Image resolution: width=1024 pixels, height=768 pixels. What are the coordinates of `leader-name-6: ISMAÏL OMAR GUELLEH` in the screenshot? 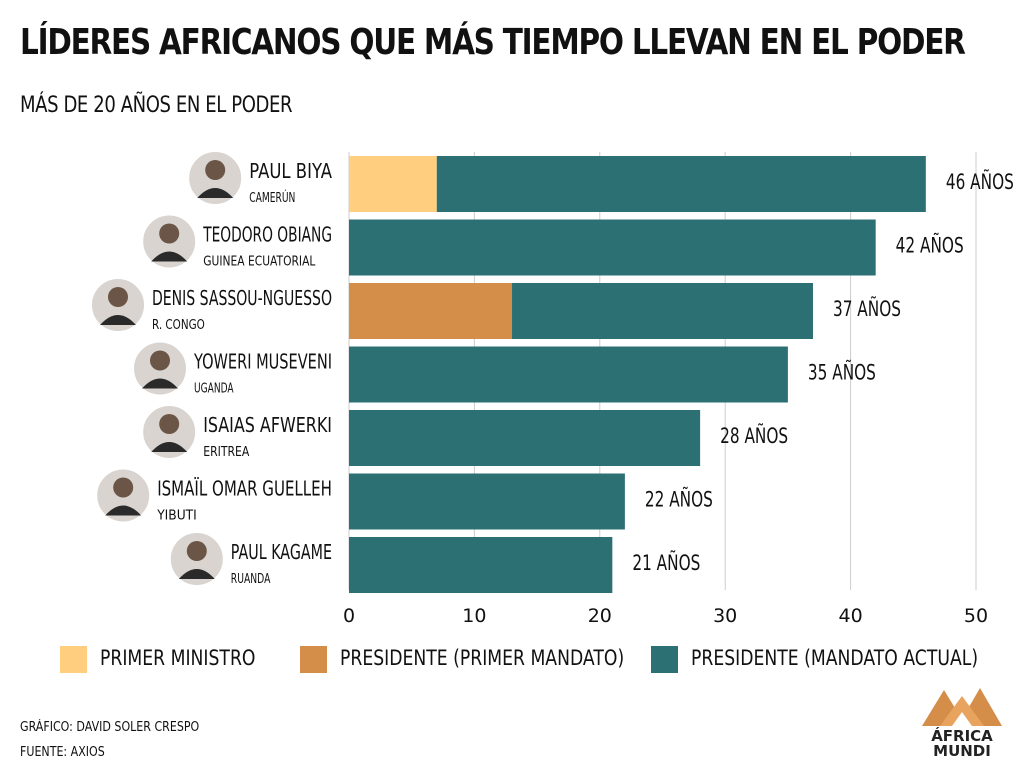 It's located at (244, 489).